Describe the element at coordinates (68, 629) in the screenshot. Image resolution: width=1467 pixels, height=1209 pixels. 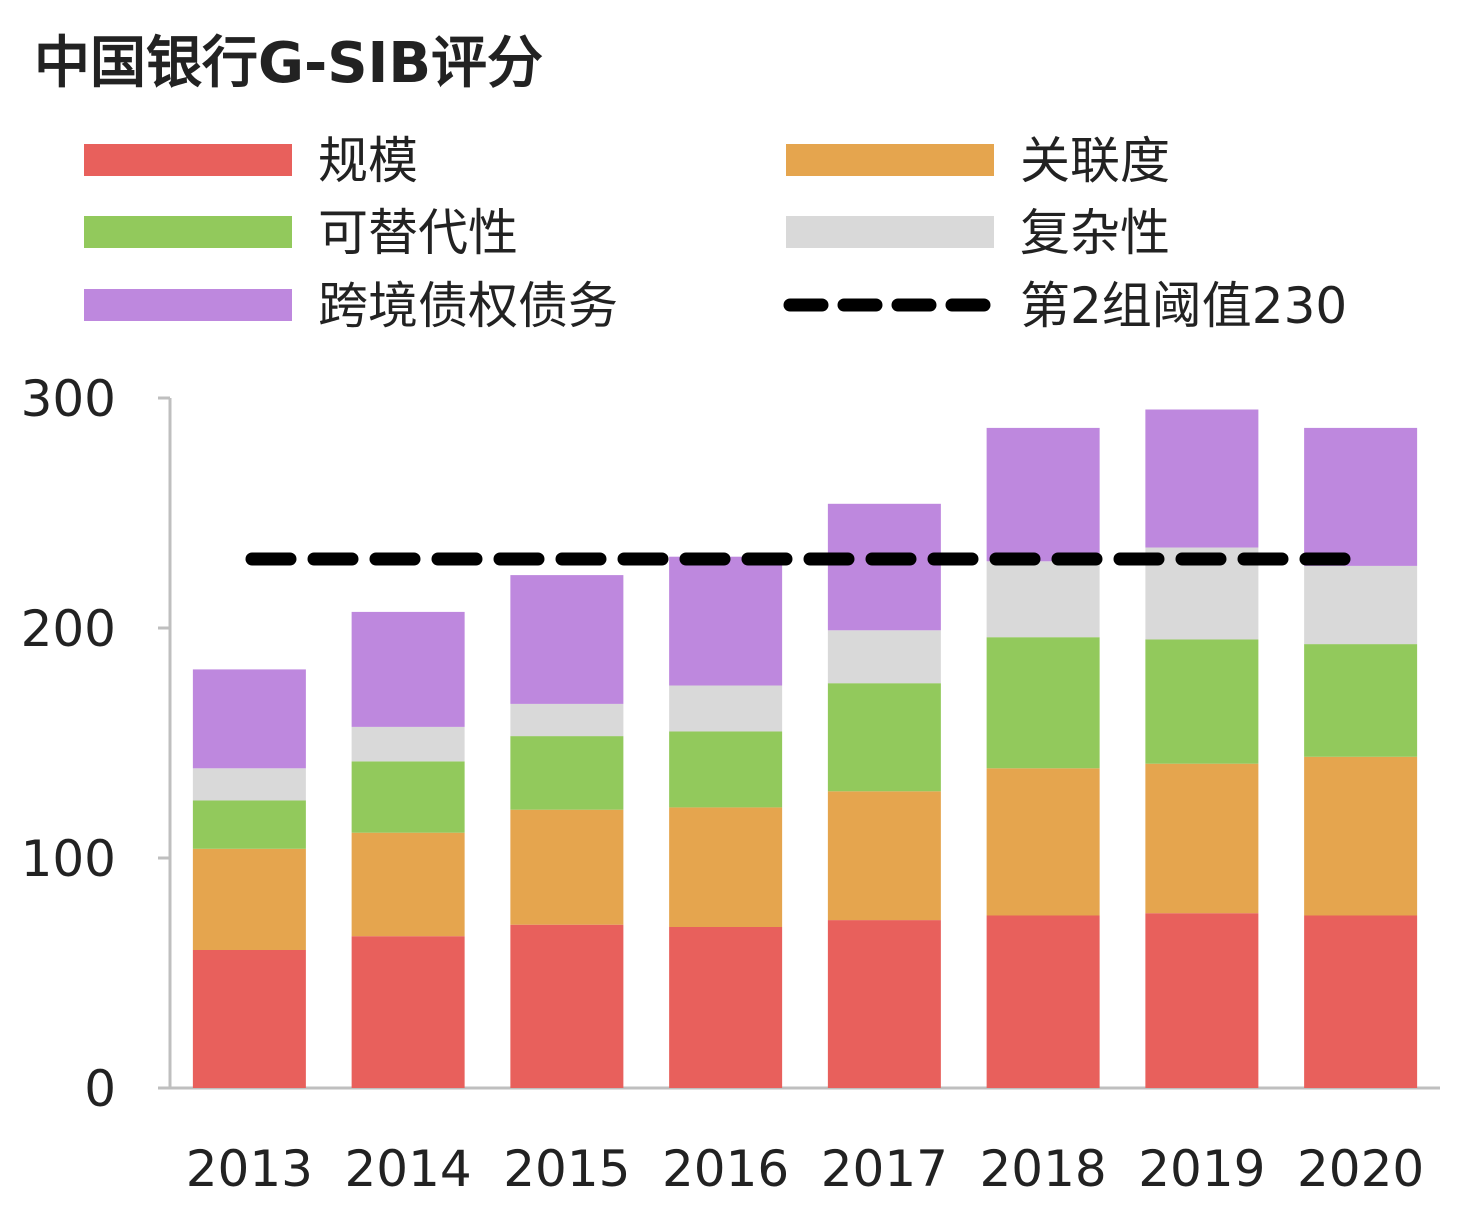
I see `y-tick-label: 200` at that location.